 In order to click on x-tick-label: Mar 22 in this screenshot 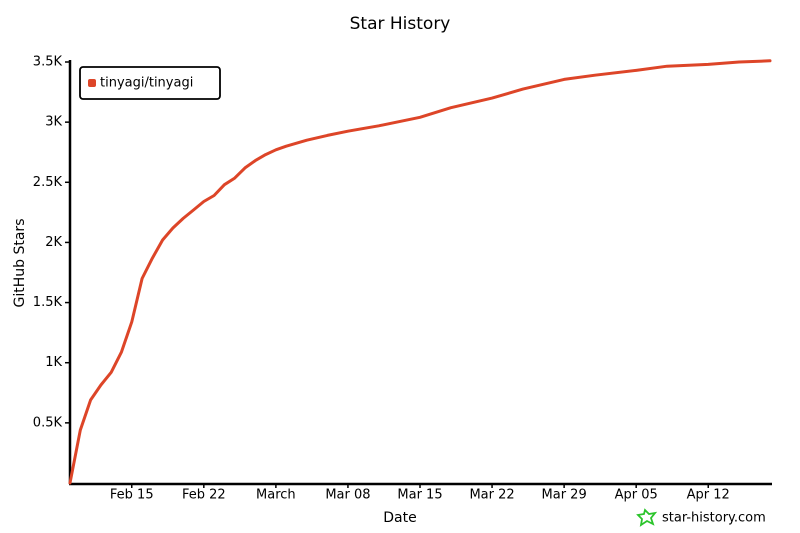, I will do `click(491, 495)`.